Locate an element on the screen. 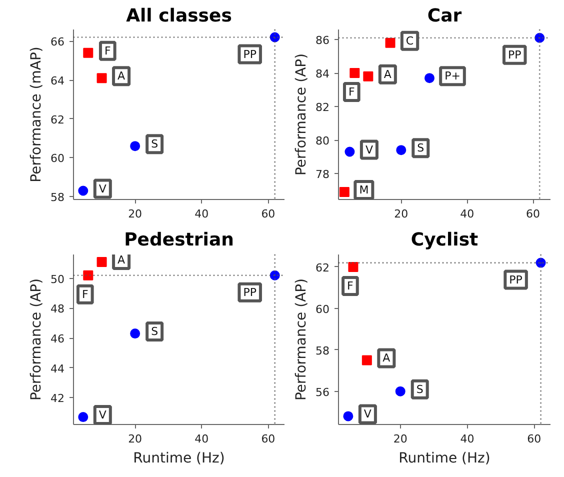  y-tick-label: 56 is located at coordinates (323, 392).